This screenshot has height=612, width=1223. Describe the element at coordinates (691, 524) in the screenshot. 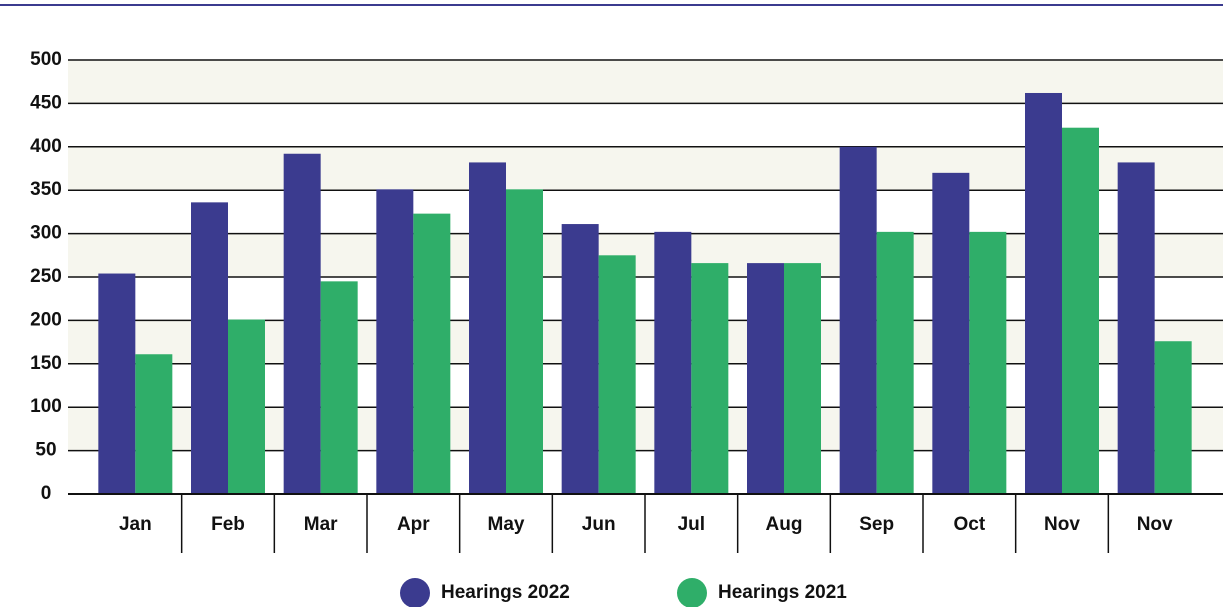

I see `x-tick-label: Jul` at that location.